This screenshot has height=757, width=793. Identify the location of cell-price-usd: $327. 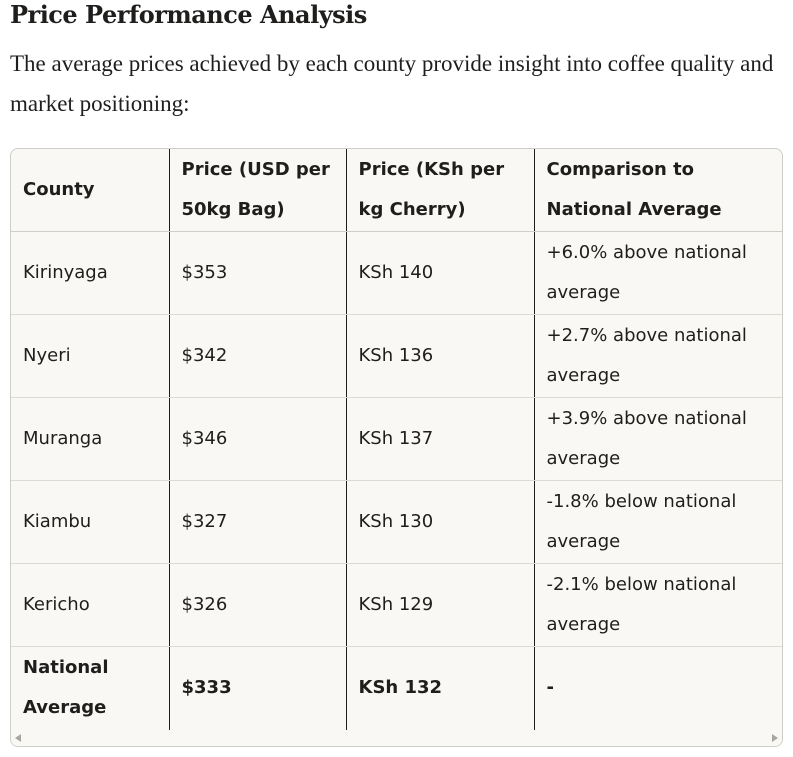
(258, 522).